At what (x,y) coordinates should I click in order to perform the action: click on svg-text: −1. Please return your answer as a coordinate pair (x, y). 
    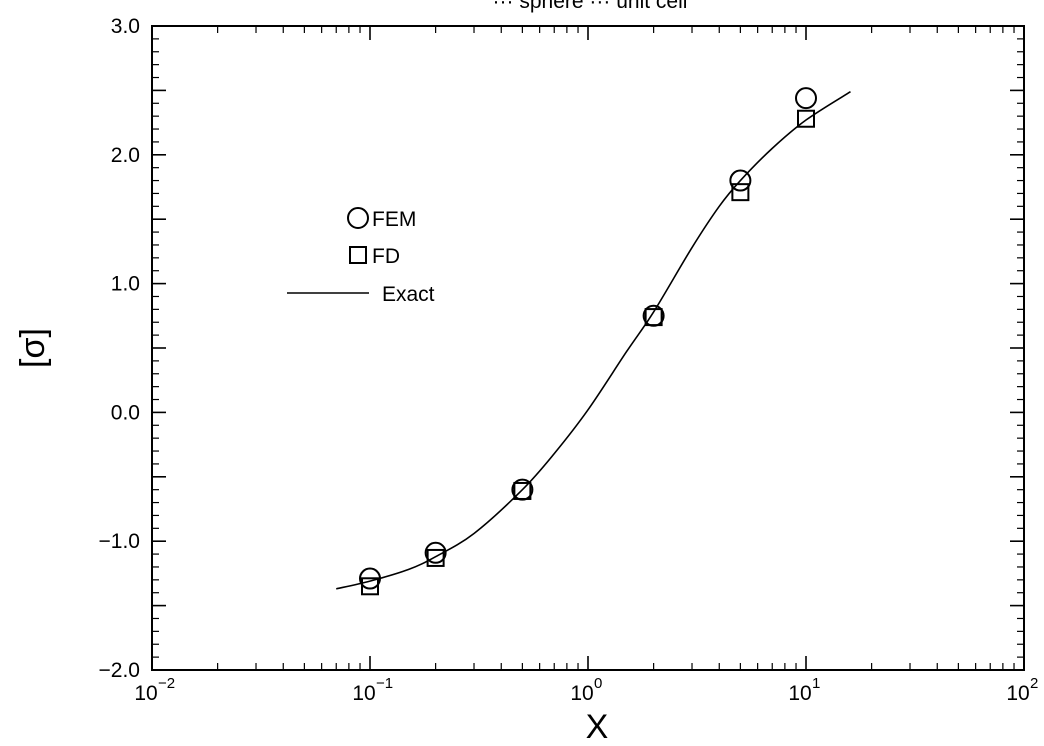
    Looking at the image, I should click on (384, 683).